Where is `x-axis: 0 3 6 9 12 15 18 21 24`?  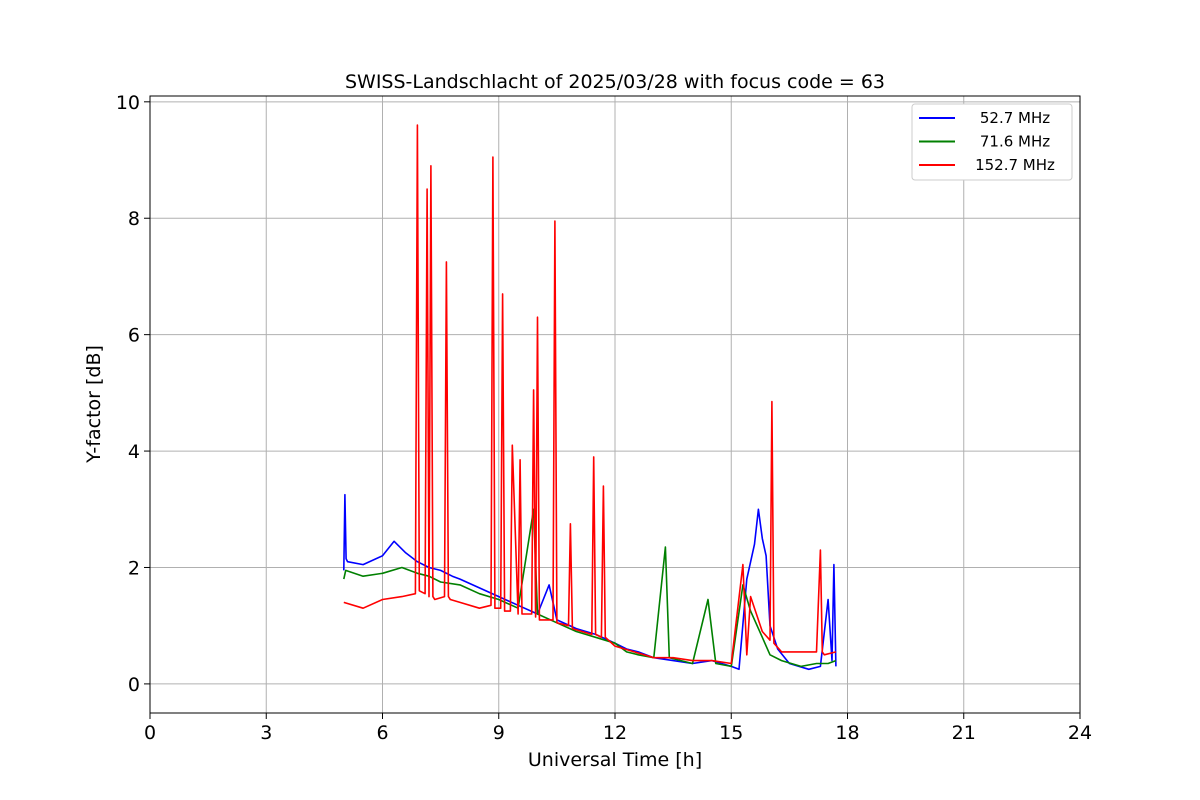
x-axis: 0 3 6 9 12 15 18 21 24 is located at coordinates (618, 728).